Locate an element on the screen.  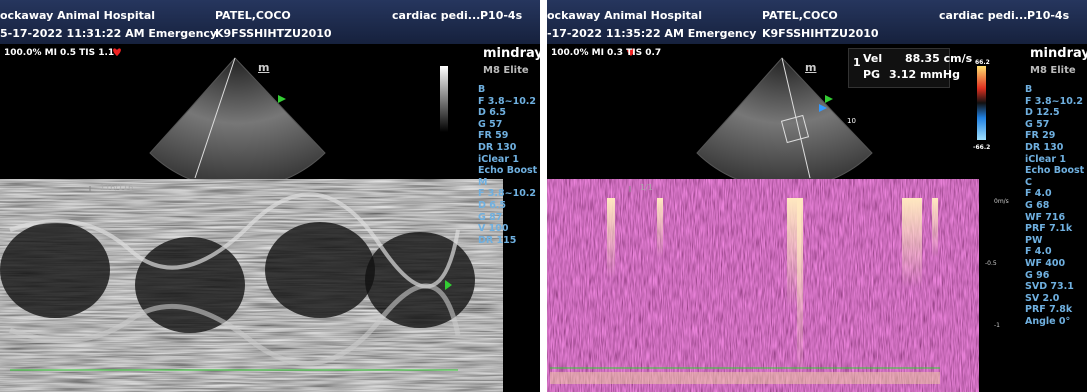
parameter: WF 400 is located at coordinates (1045, 263).